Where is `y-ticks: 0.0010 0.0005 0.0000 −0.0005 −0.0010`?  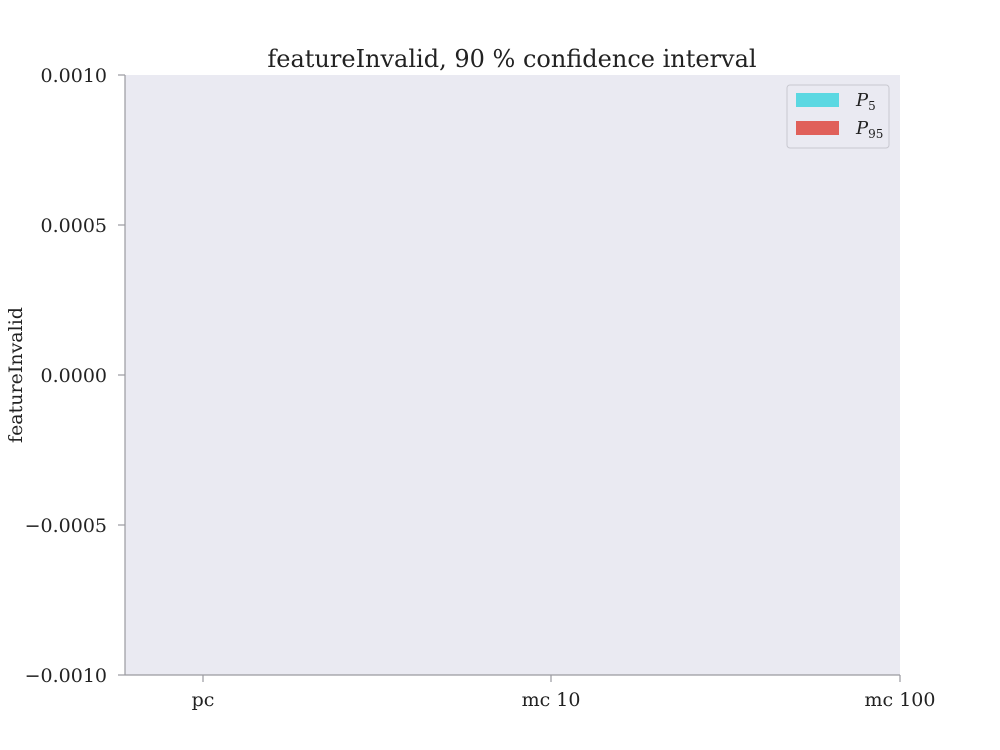 y-ticks: 0.0010 0.0005 0.0000 −0.0005 −0.0010 is located at coordinates (75, 376).